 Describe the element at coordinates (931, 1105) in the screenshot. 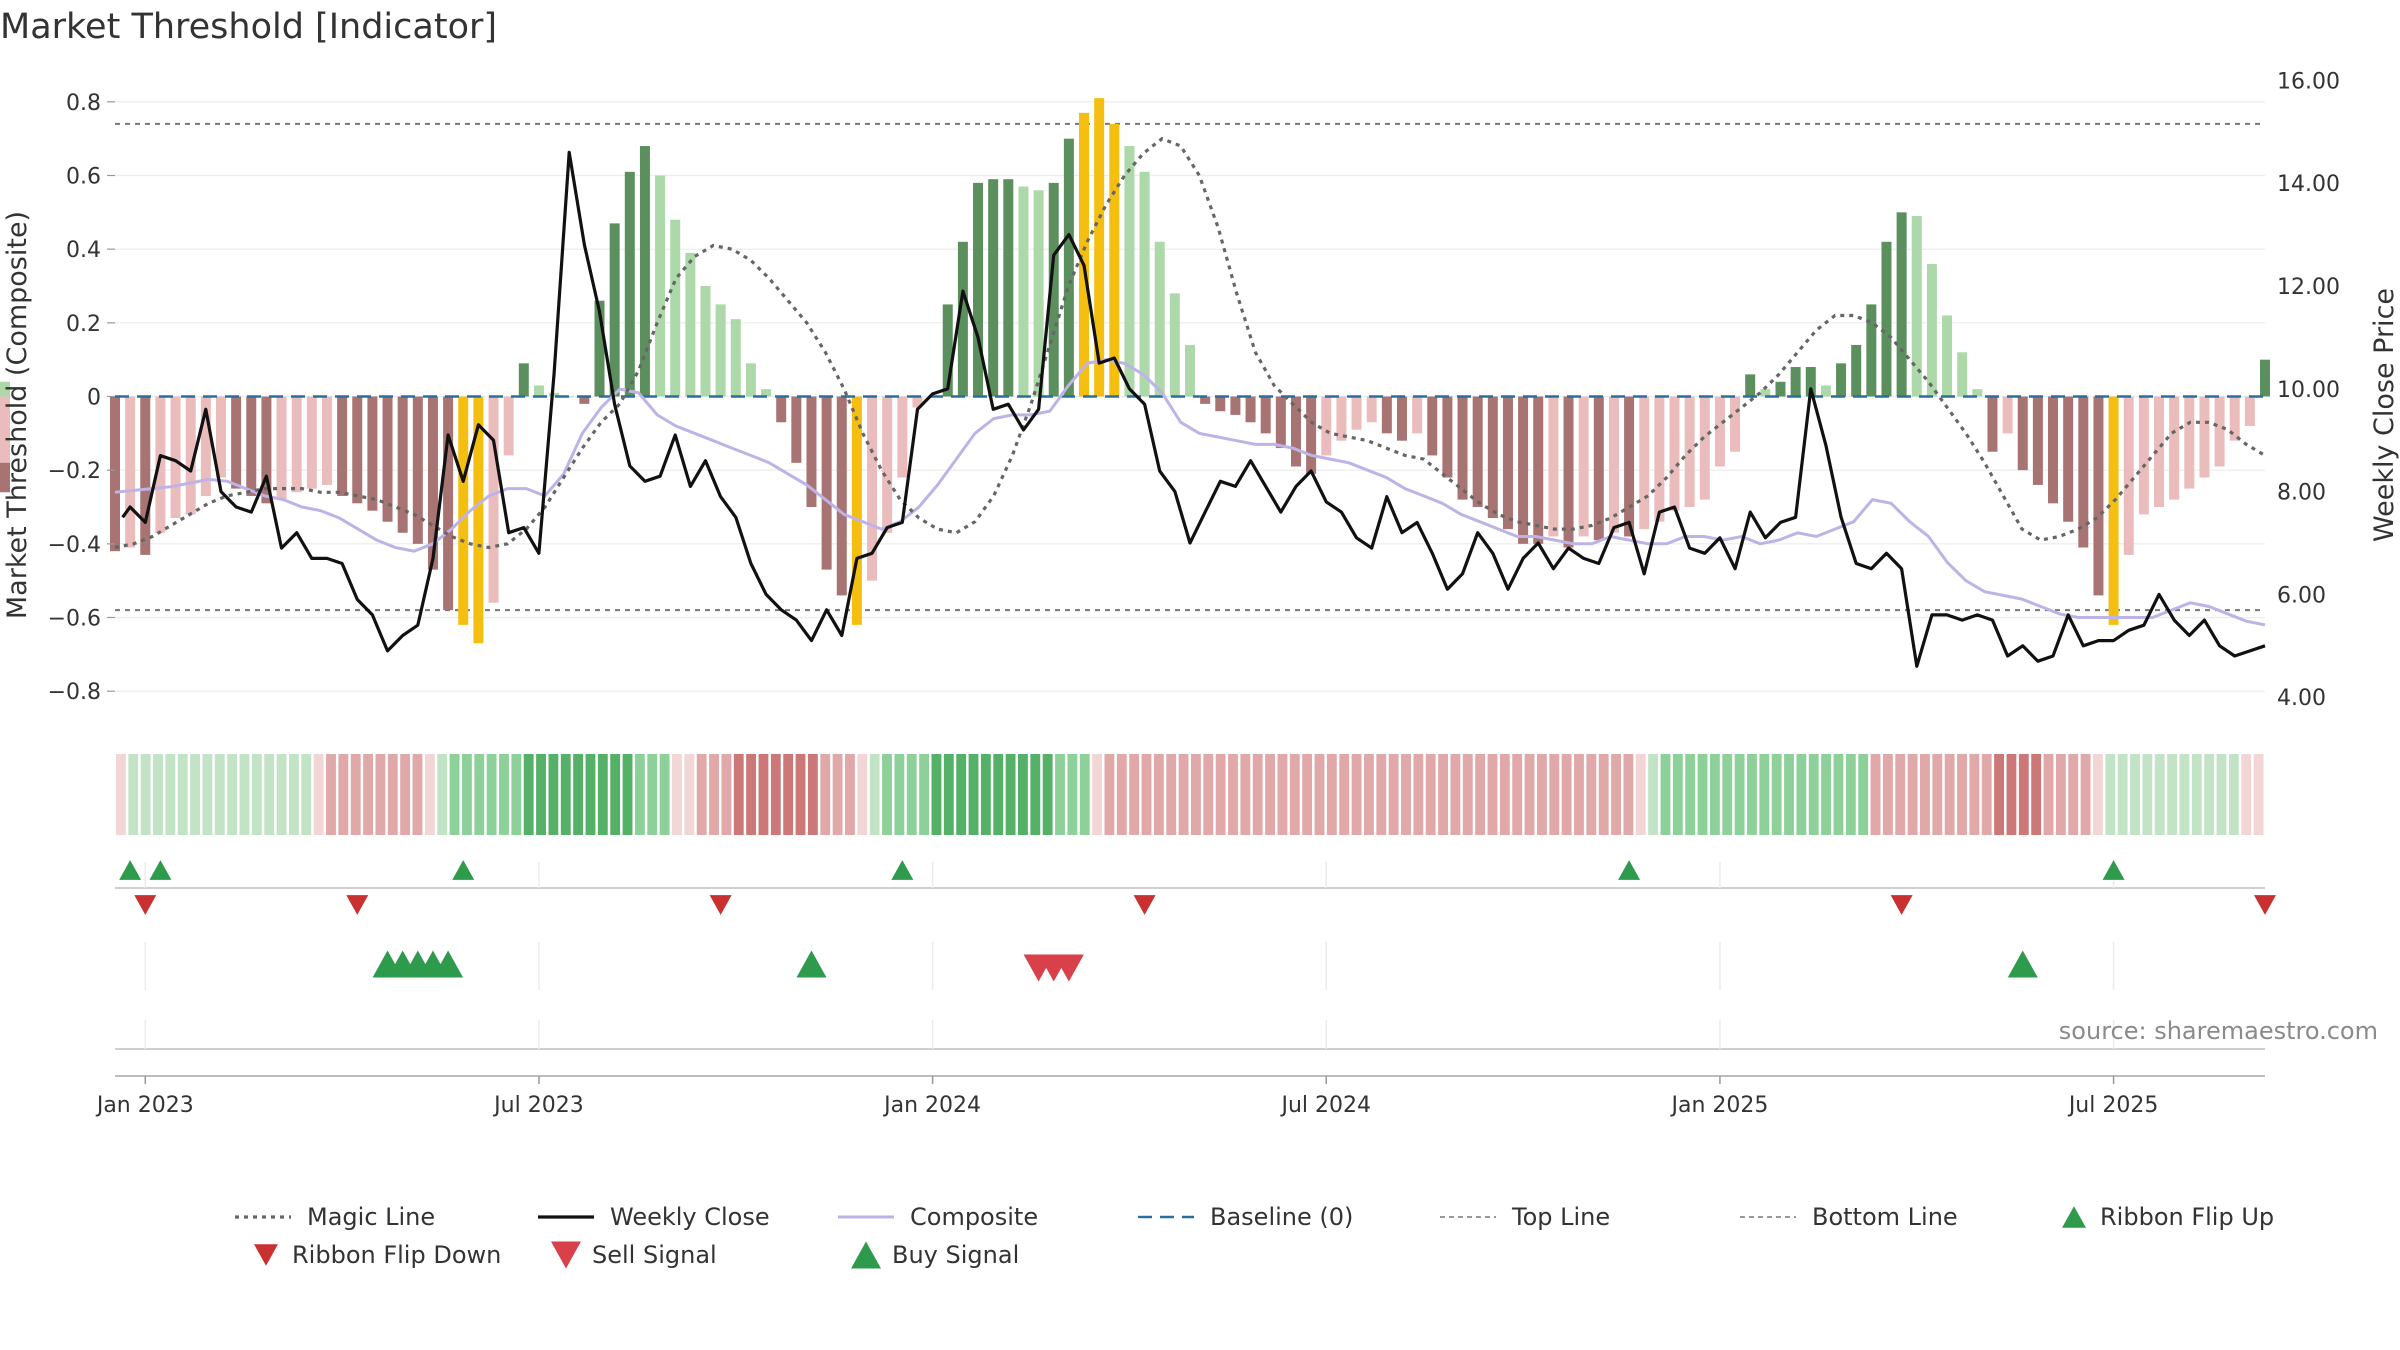

I see `x-tick-label: Jan 2024` at that location.